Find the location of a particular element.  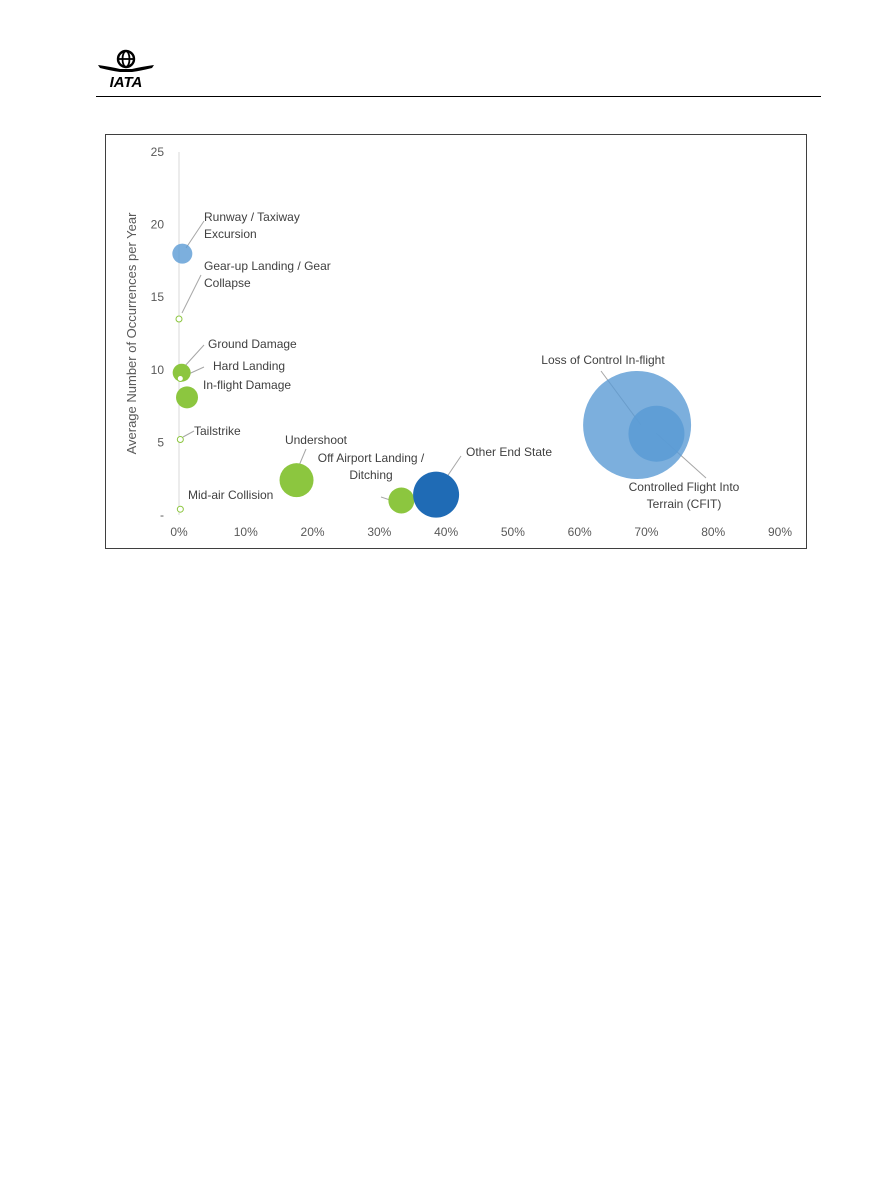

bubble-label-line: Ditching is located at coordinates (370, 475).